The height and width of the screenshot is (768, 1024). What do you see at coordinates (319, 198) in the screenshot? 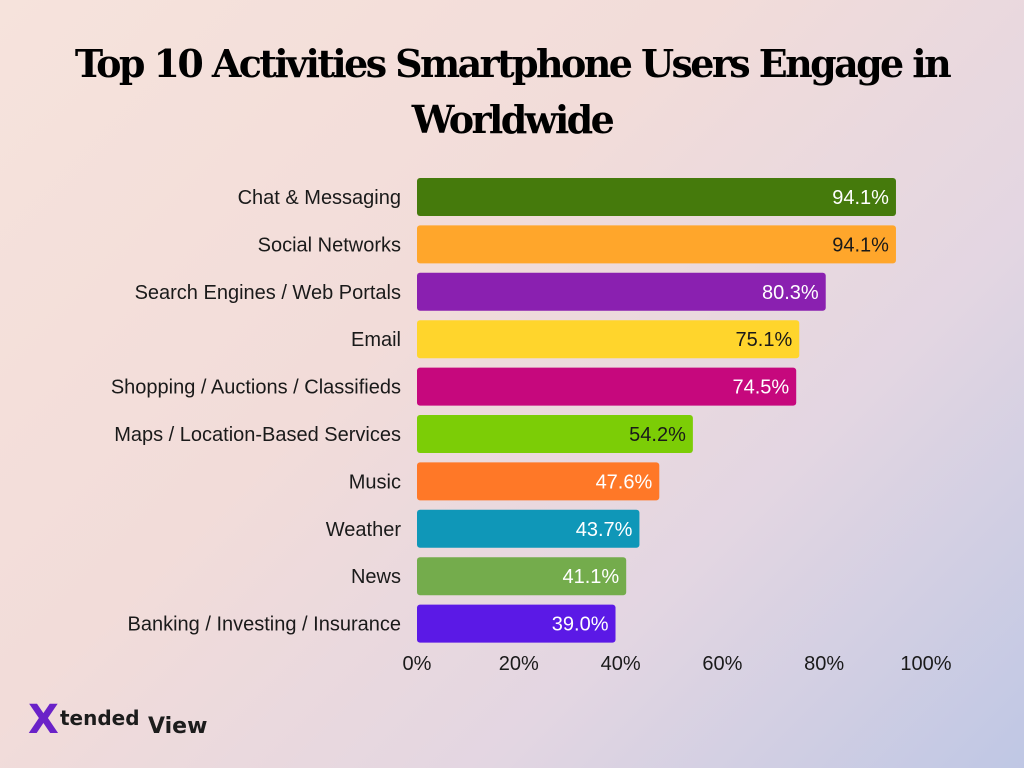
I see `category-label: Chat & Messaging` at bounding box center [319, 198].